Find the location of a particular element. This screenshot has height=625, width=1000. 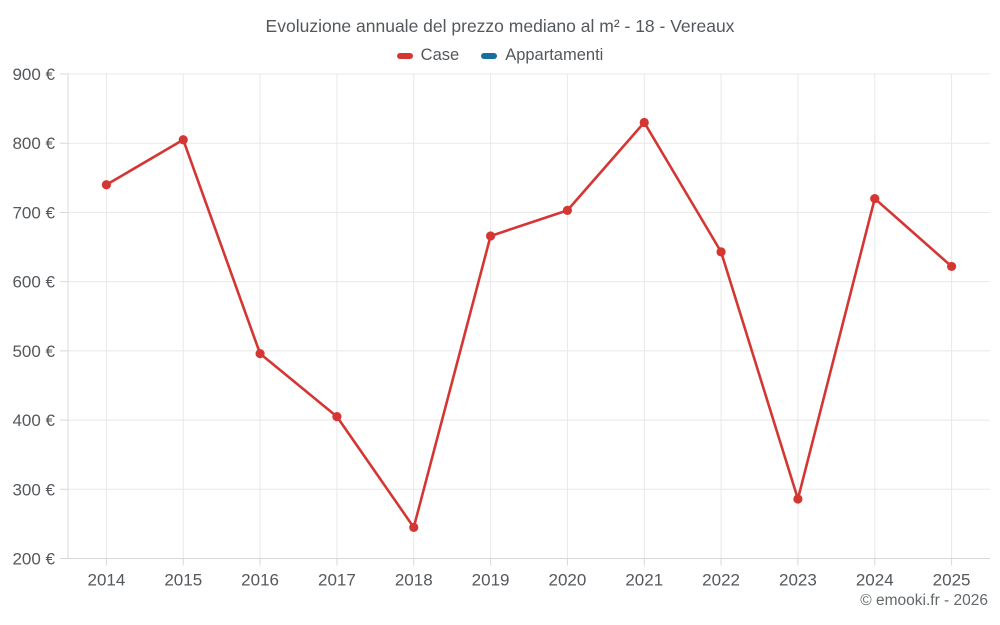

data-point-case-2021 is located at coordinates (644, 122).